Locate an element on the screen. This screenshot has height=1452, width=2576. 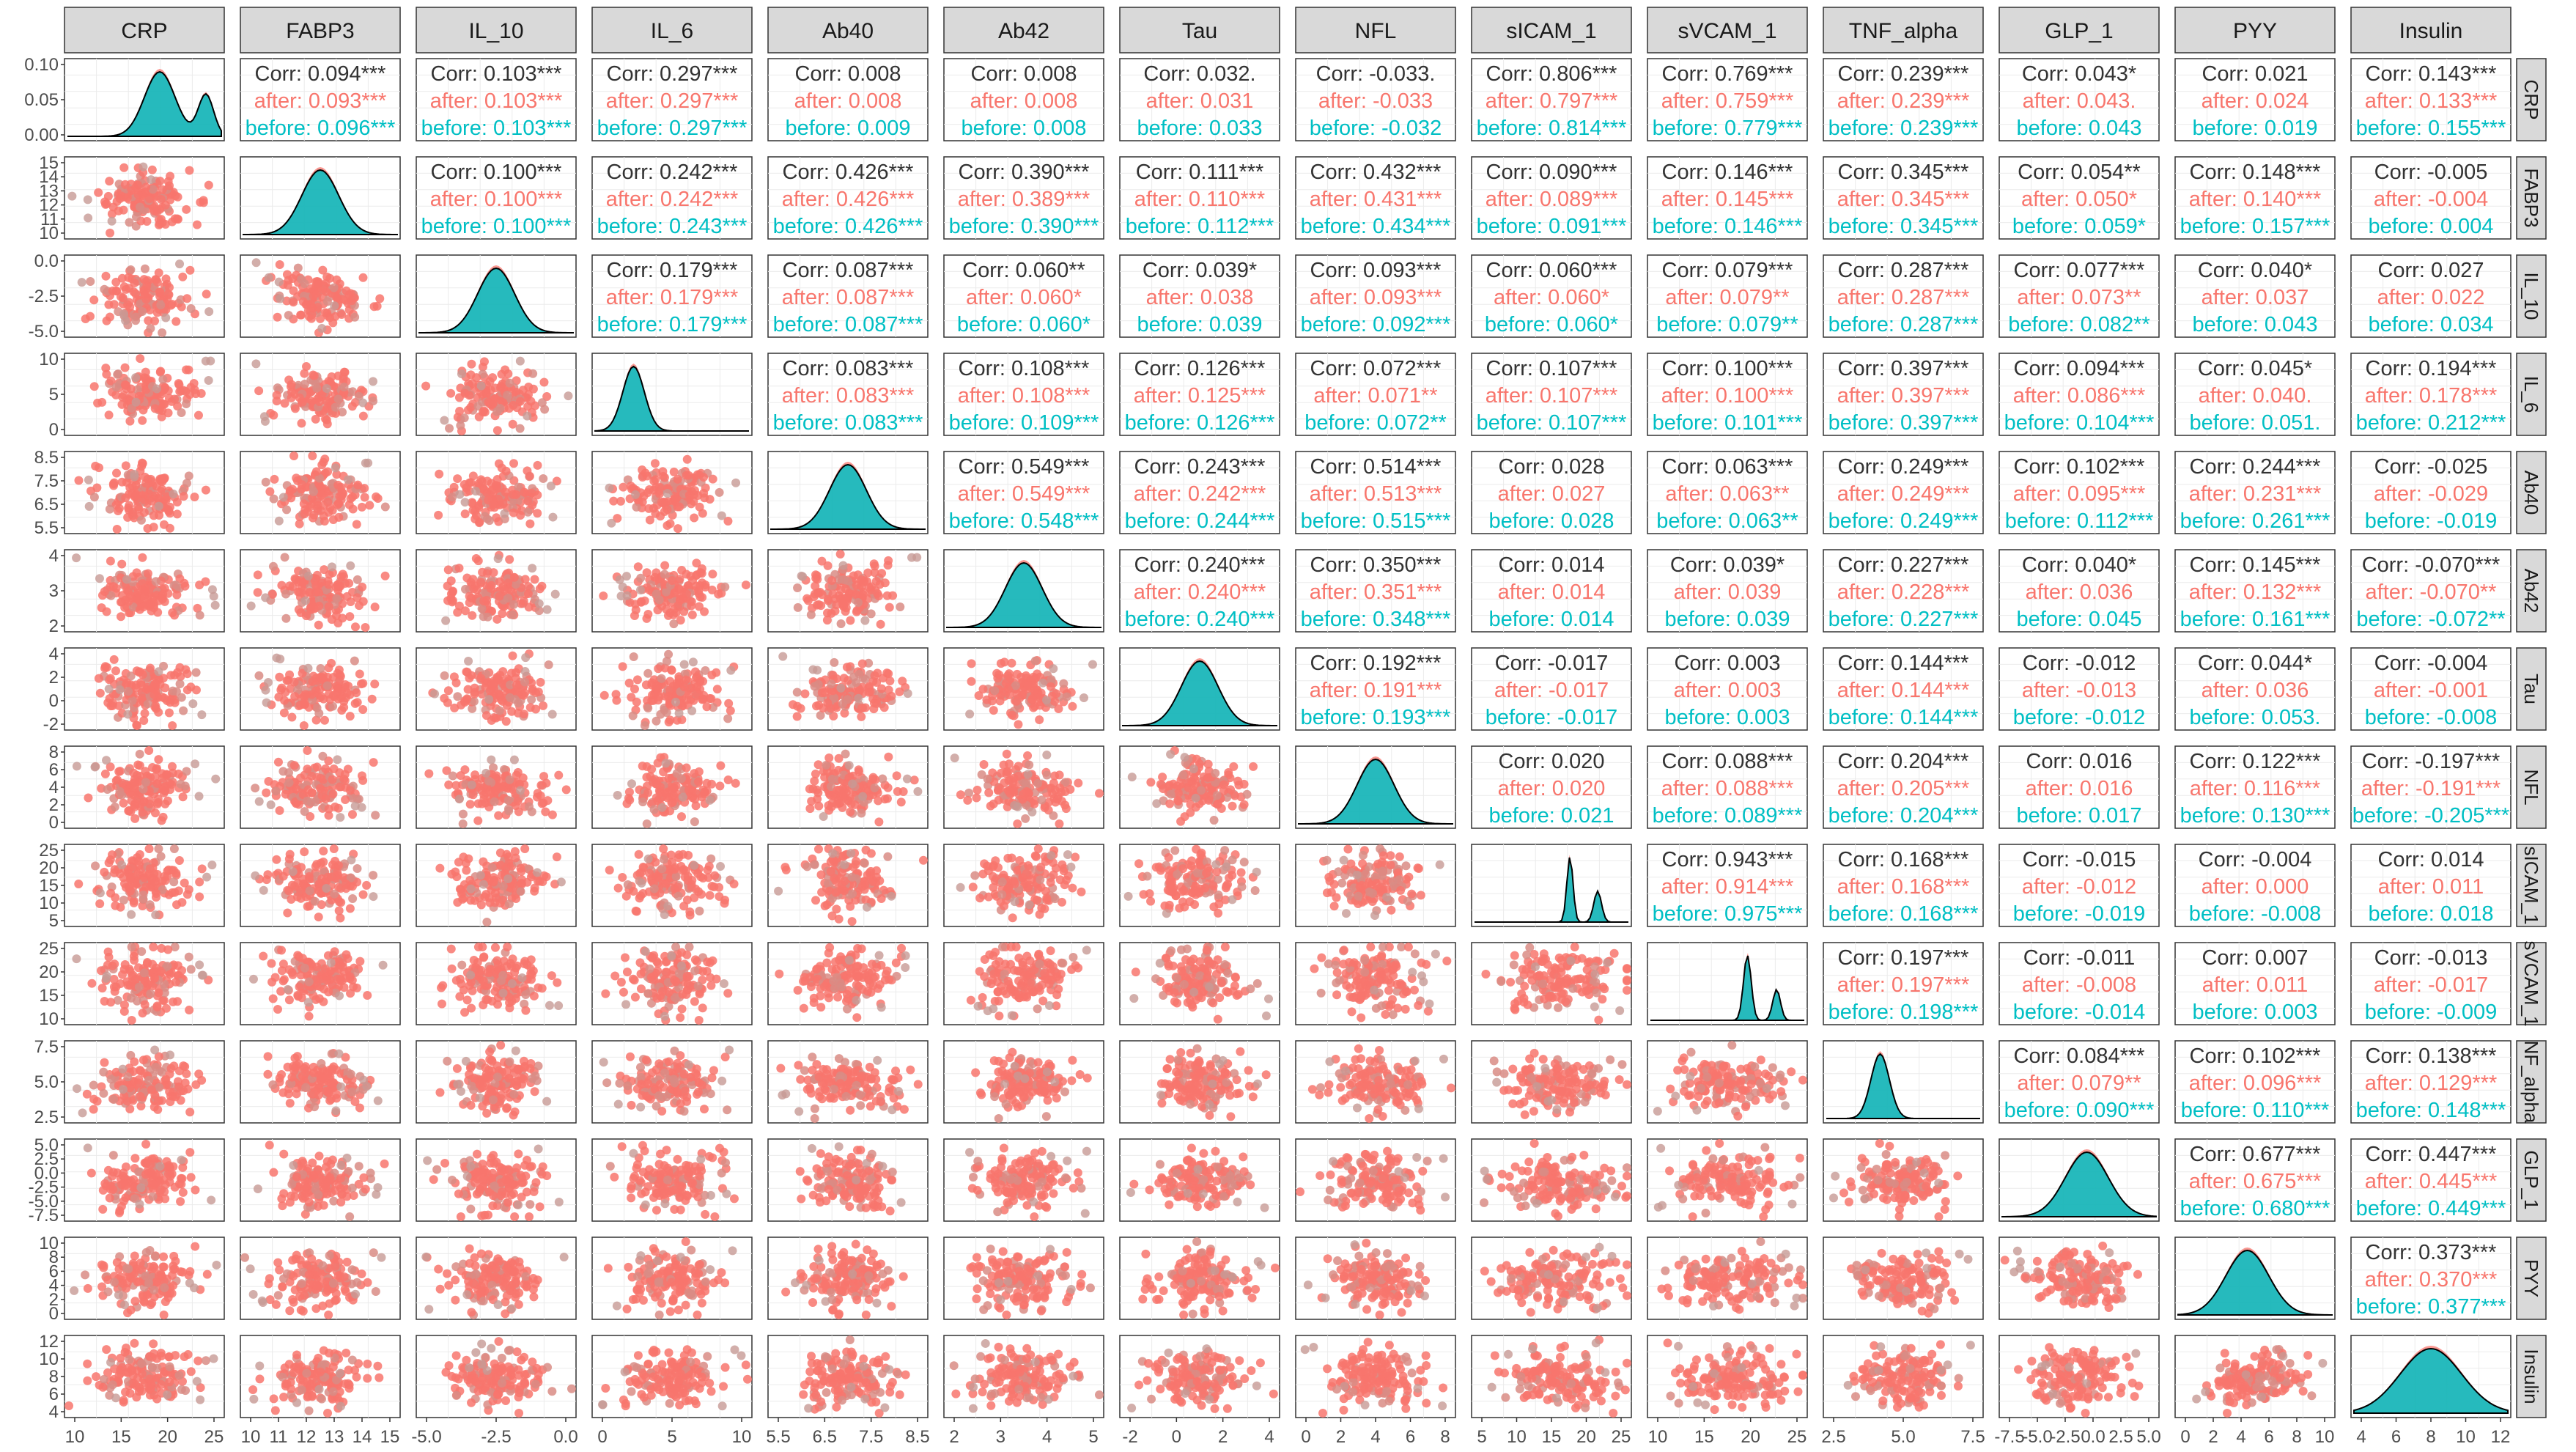
corr-before: before: 0.043 is located at coordinates (2255, 324).